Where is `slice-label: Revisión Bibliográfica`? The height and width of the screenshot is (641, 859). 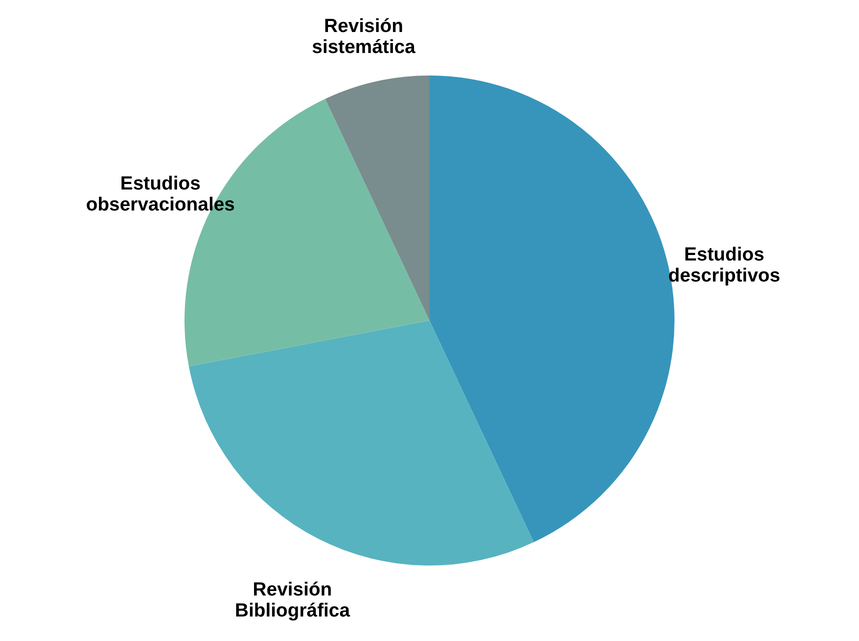 slice-label: Revisión Bibliográfica is located at coordinates (292, 601).